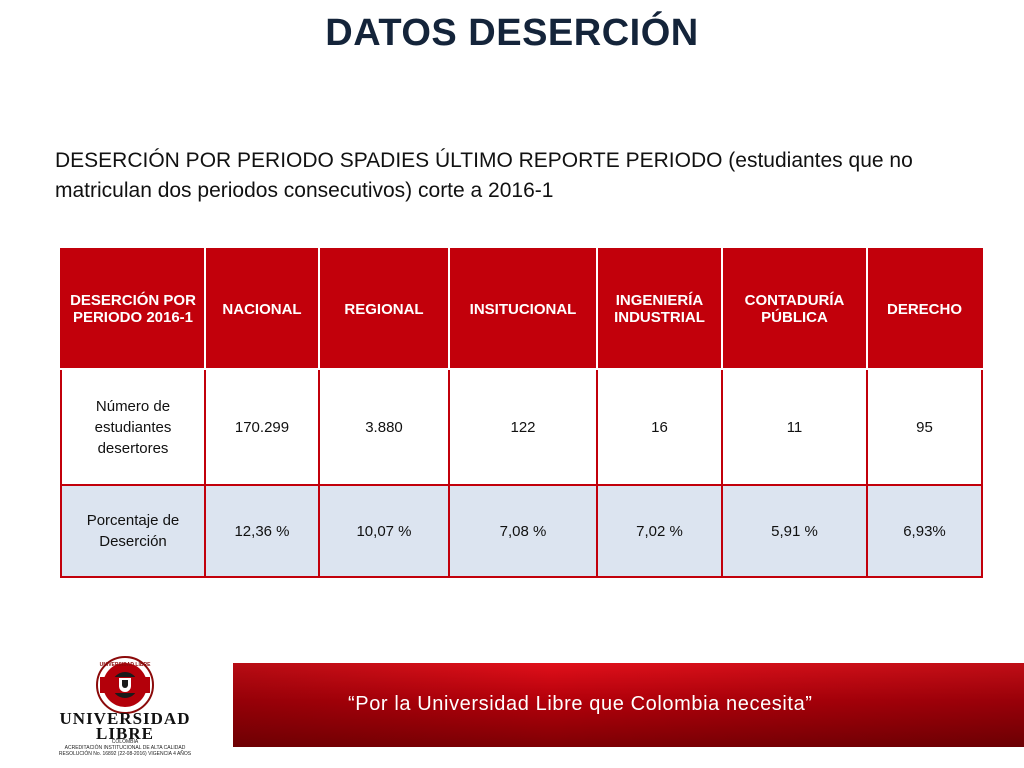 Image resolution: width=1024 pixels, height=768 pixels. Describe the element at coordinates (384, 309) in the screenshot. I see `header-regional: REGIONAL` at that location.